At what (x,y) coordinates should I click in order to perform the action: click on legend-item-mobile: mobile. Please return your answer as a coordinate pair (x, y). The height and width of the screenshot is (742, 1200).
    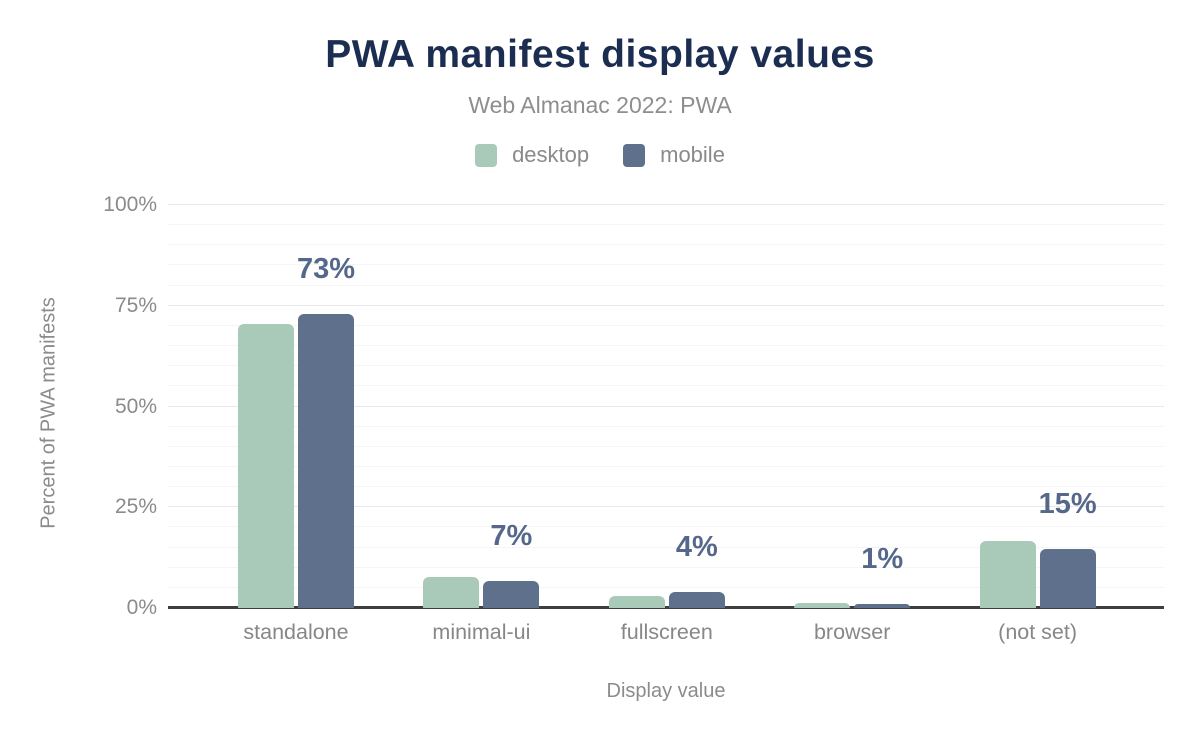
    Looking at the image, I should click on (674, 155).